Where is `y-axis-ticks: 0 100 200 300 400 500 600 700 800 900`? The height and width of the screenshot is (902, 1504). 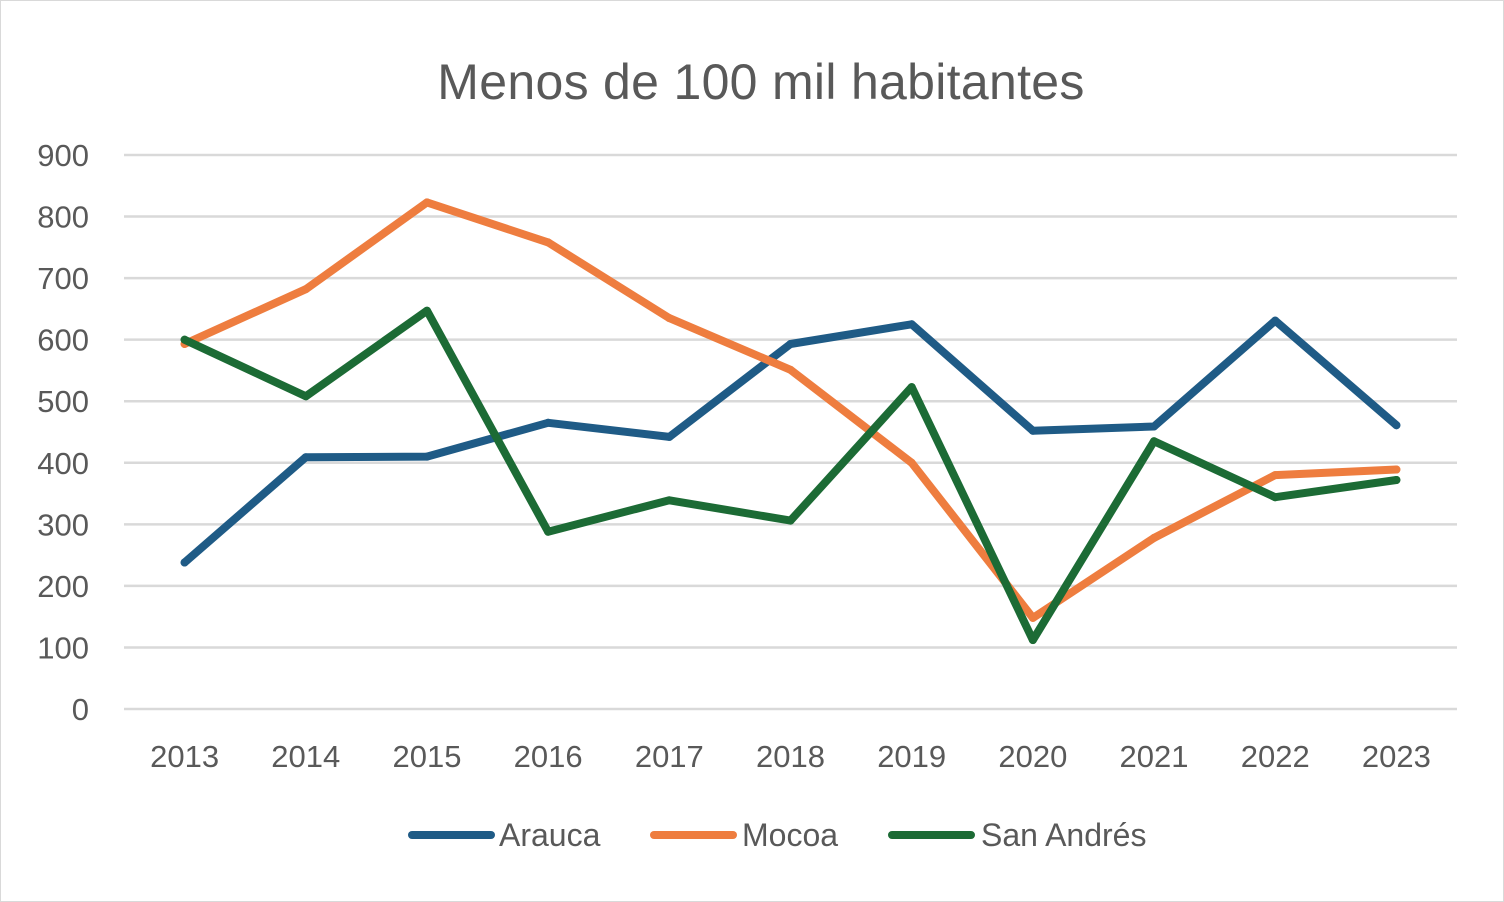 y-axis-ticks: 0 100 200 300 400 500 600 700 800 900 is located at coordinates (63, 432).